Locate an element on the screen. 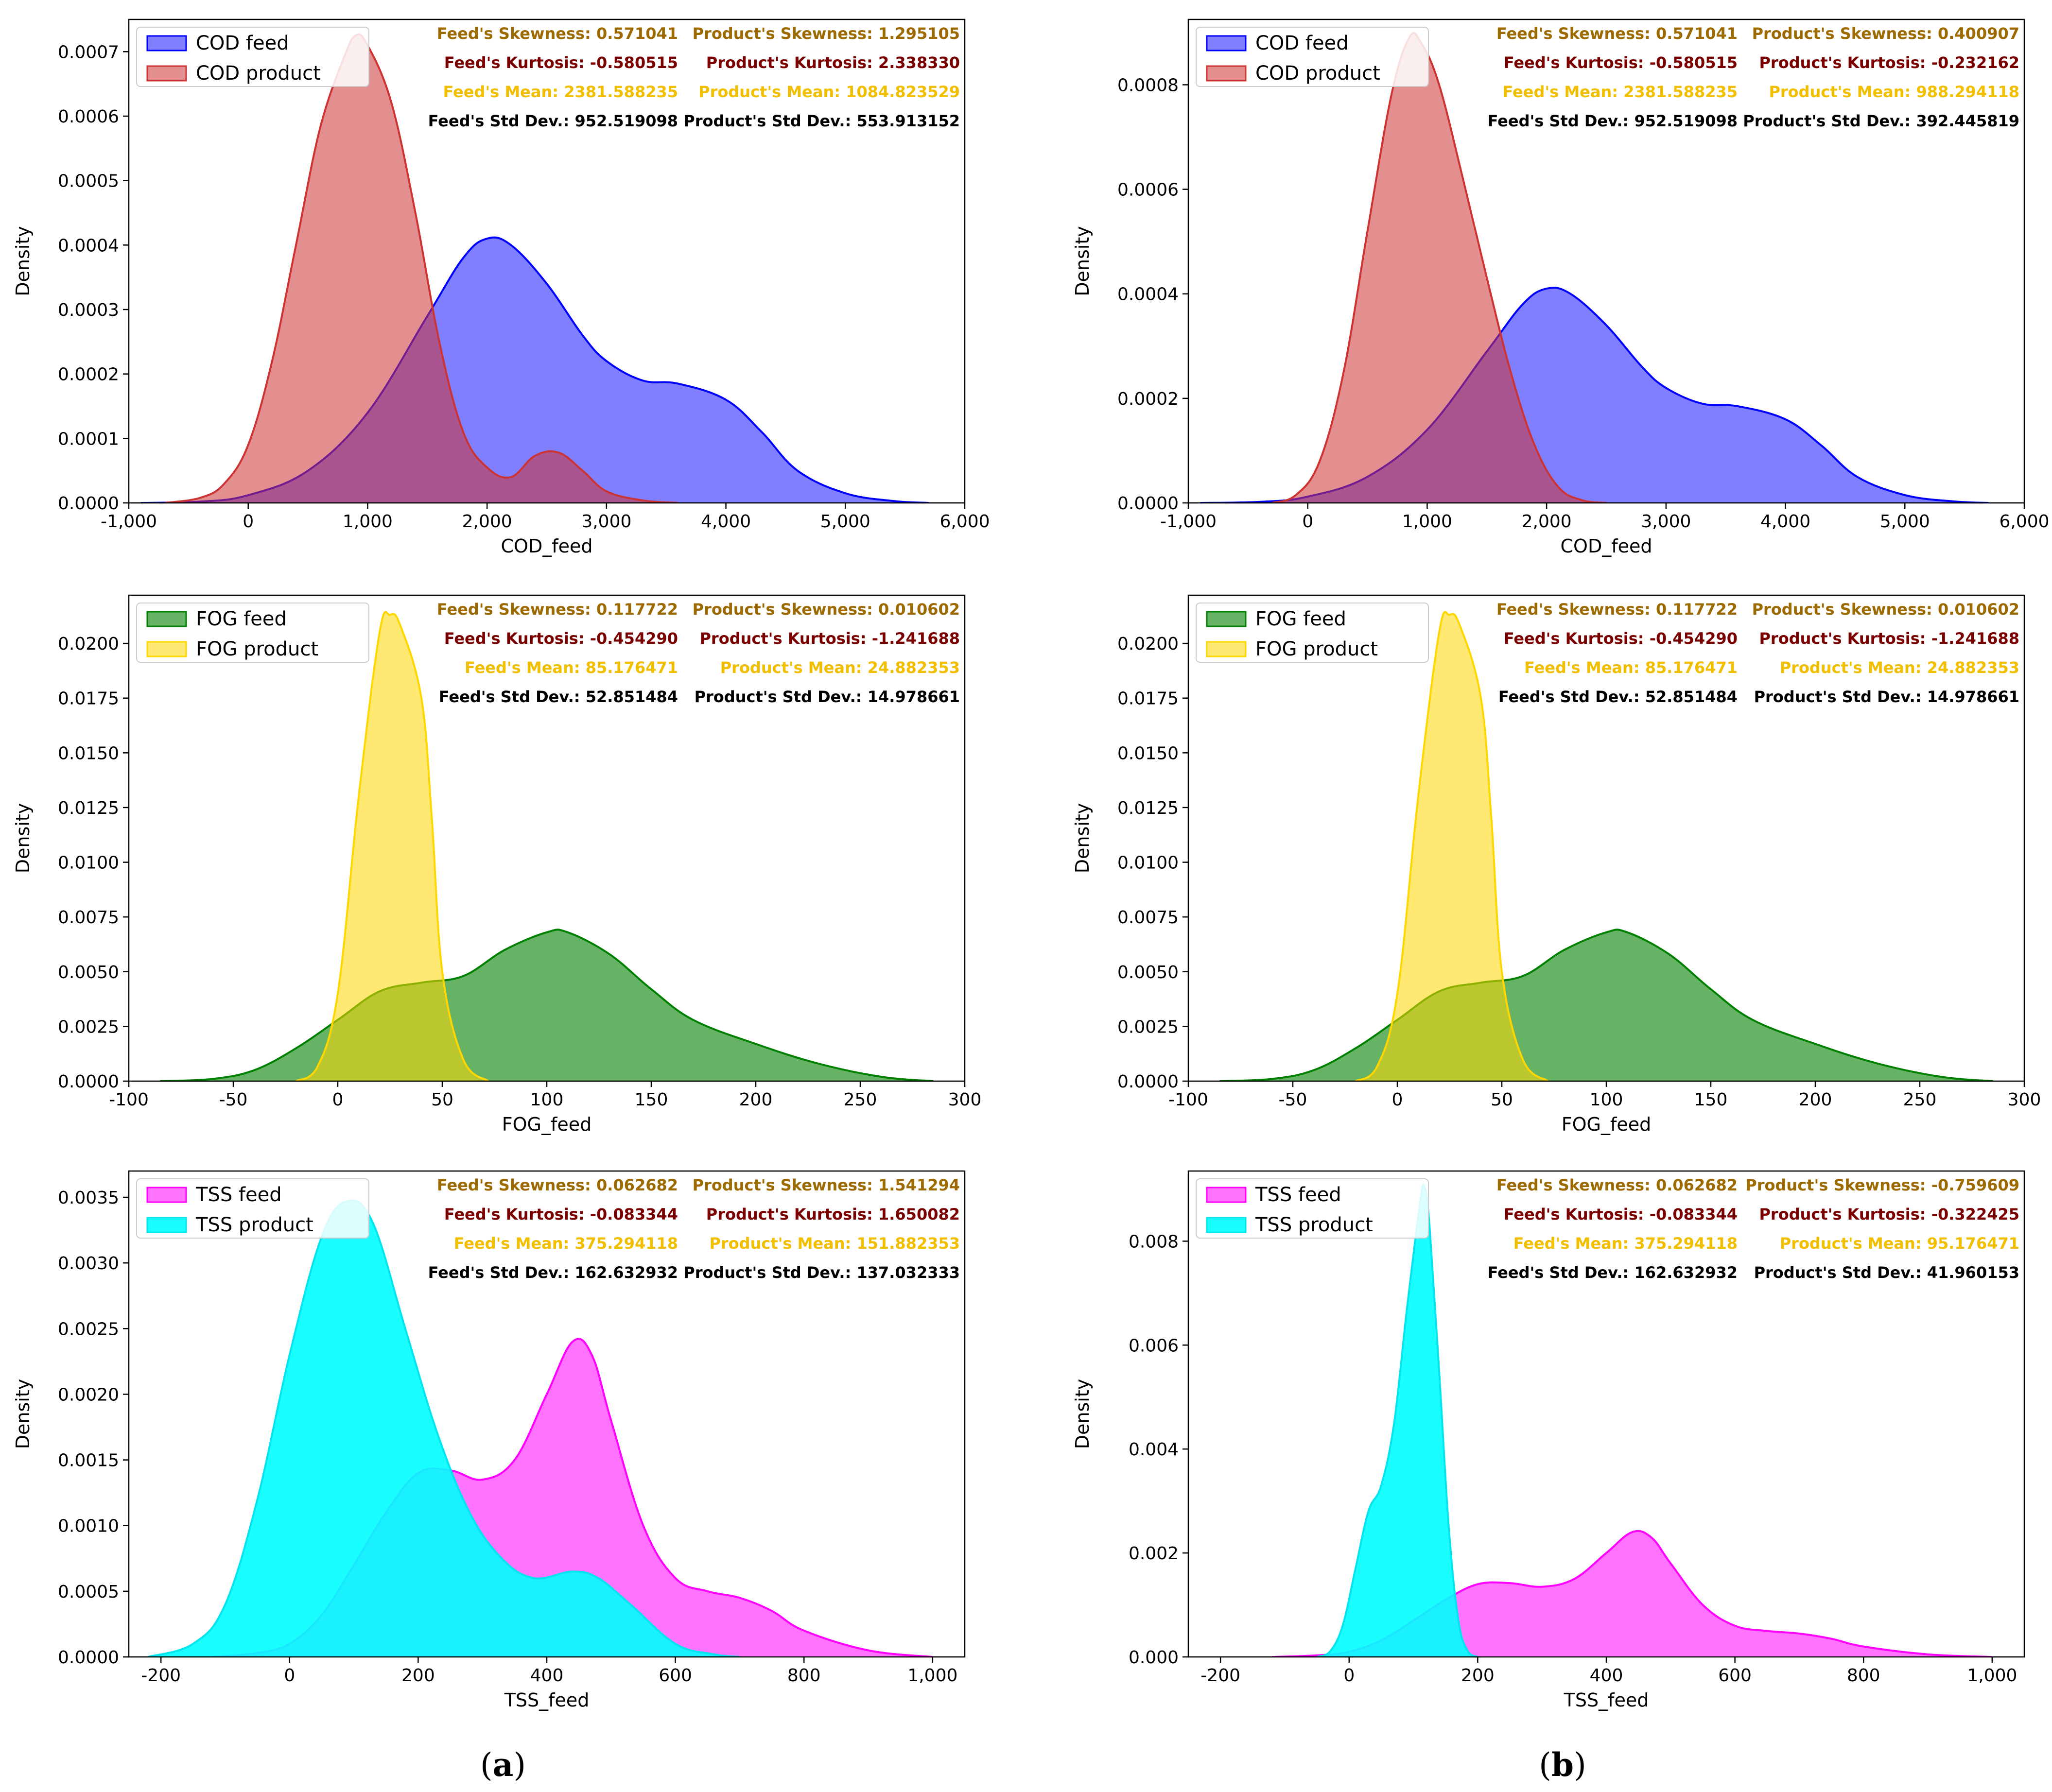 This screenshot has width=2052, height=1792. stat-product-kurtosis: Product's Kurtosis: 1.650082 is located at coordinates (833, 1214).